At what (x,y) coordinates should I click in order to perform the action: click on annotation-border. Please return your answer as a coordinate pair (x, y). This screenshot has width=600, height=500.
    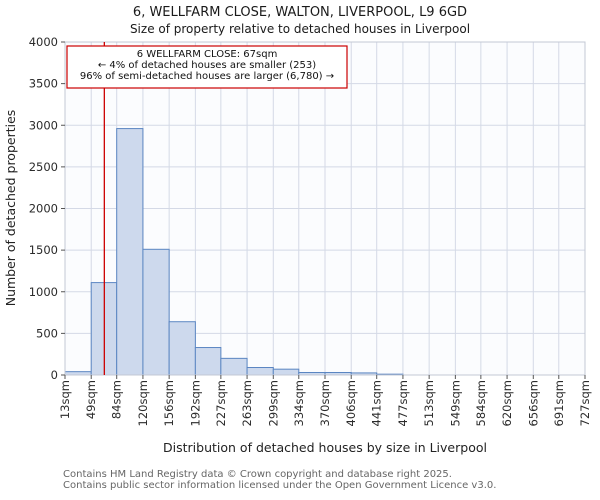
    Looking at the image, I should click on (207, 67).